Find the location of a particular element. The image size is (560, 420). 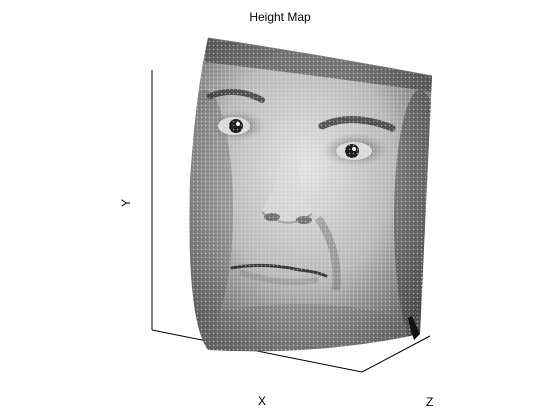

chart-title: Height Map is located at coordinates (280, 17).